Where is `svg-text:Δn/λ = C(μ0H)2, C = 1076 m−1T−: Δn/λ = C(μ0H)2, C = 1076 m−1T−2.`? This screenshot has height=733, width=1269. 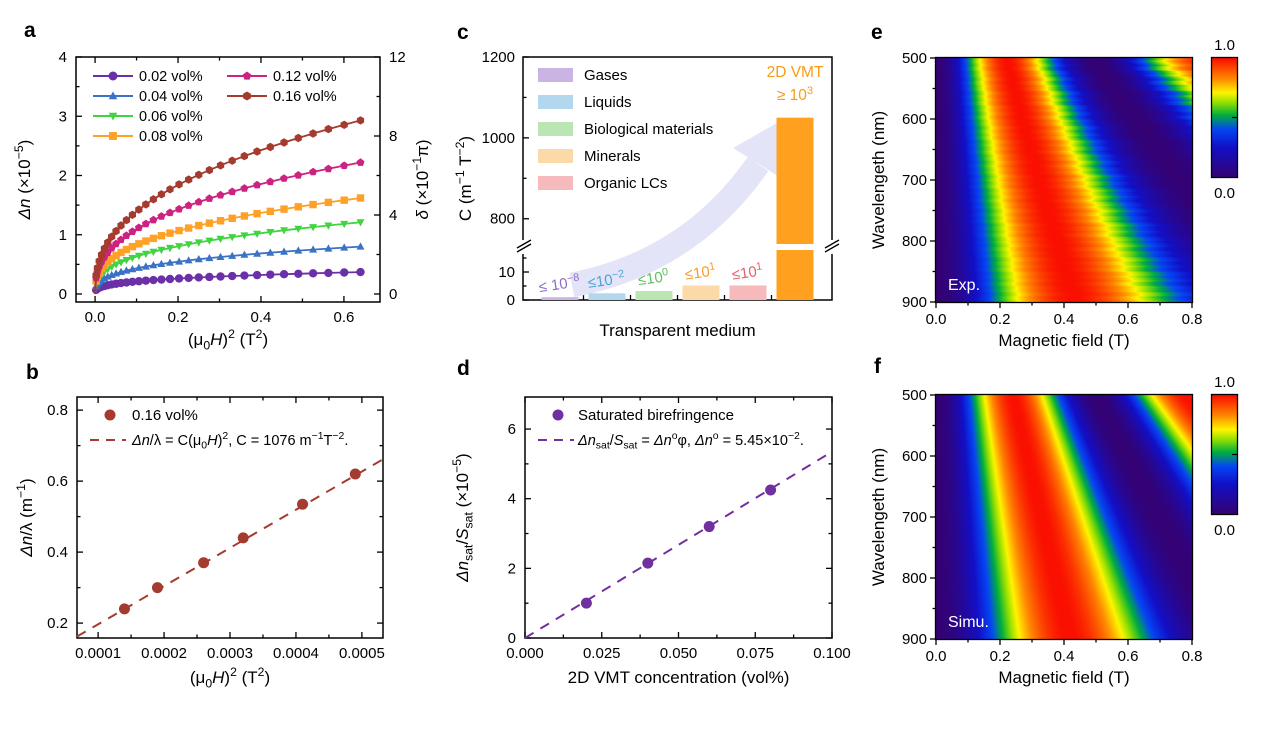
svg-text:Δn/λ = C(μ0H)2, C = 1076 m−1T−: Δn/λ = C(μ0H)2, C = 1076 m−1T−2. is located at coordinates (239, 441).